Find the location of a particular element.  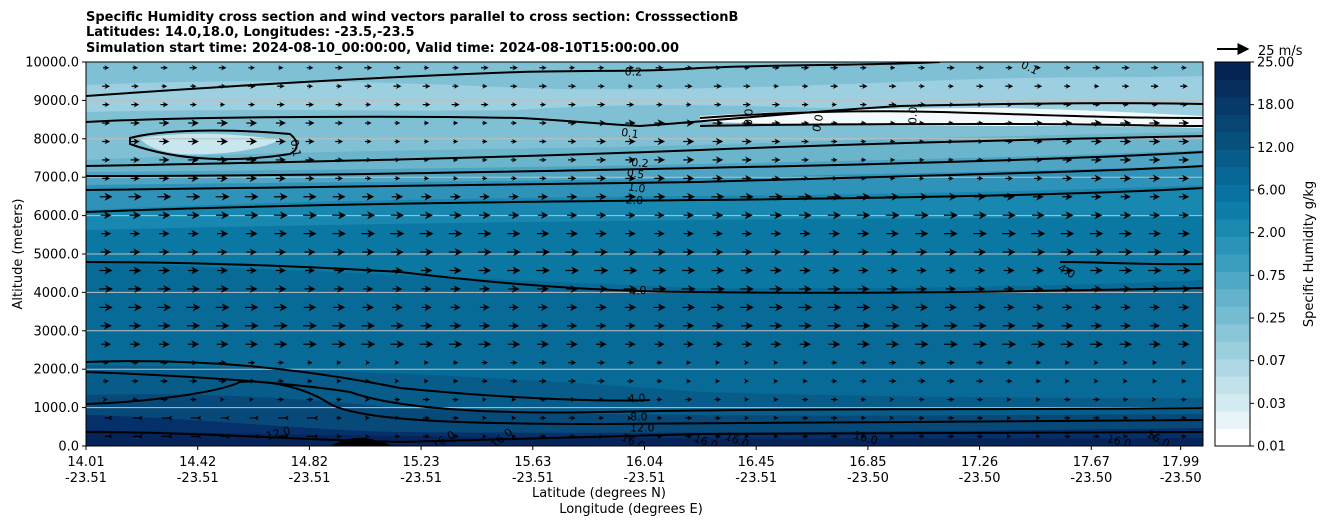

contour-line-4.0-lower is located at coordinates (368, 381).